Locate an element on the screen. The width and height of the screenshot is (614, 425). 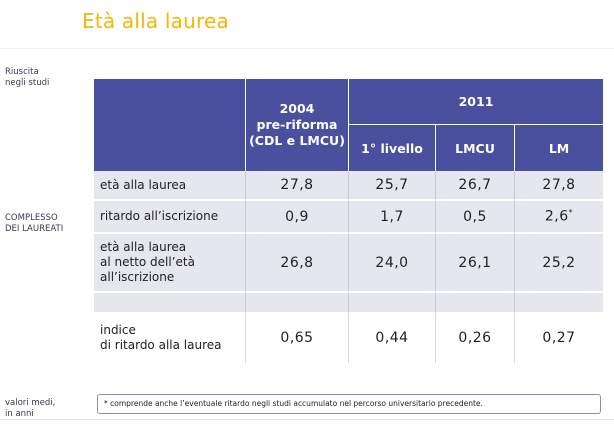
table-row: ritardo all’iscrizione 0,9 1,7 0,5 2,6* is located at coordinates (349, 217).